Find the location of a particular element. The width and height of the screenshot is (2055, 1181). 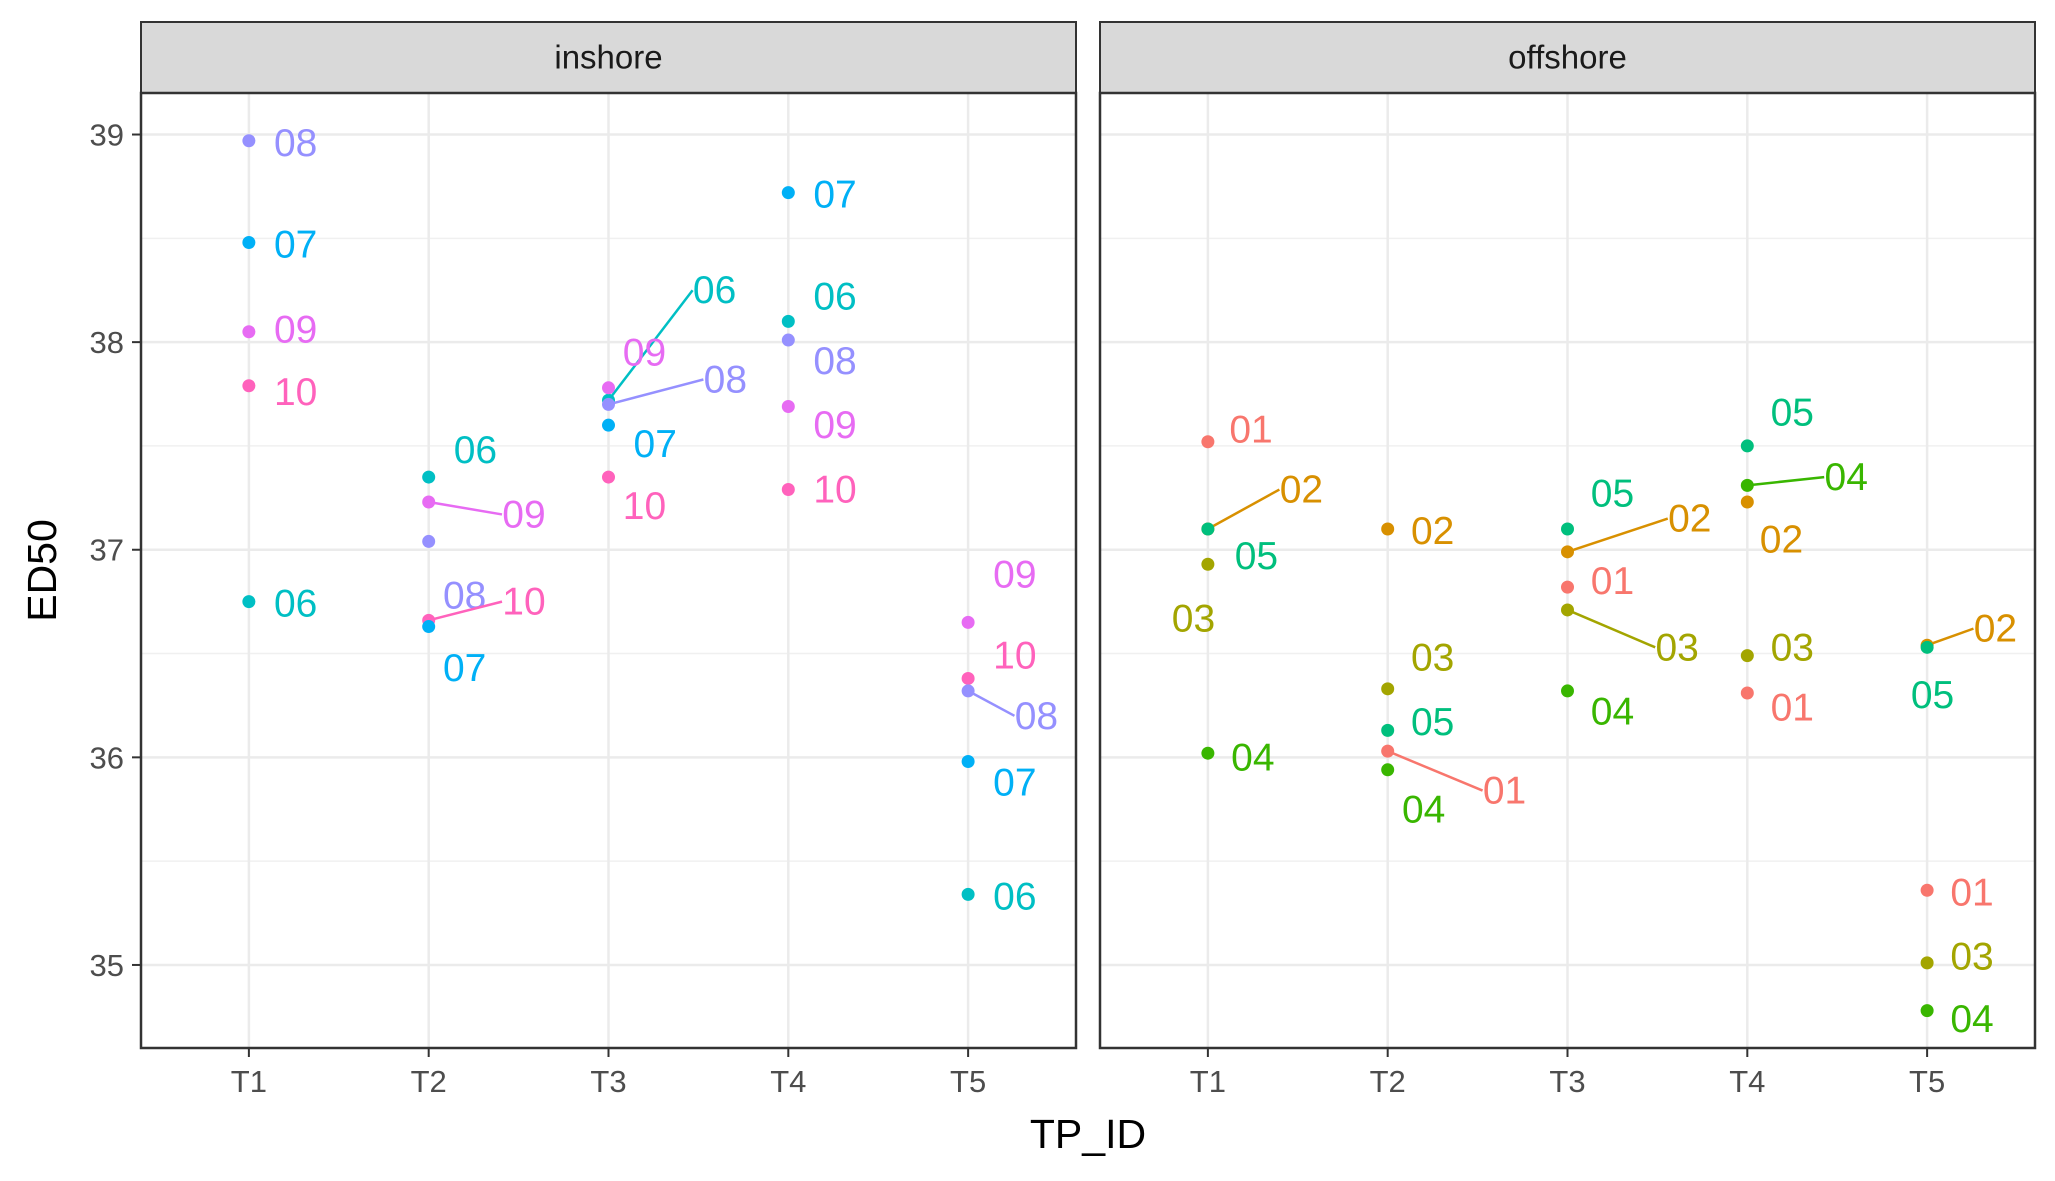

y-tick-label: 35 is located at coordinates (107, 965).